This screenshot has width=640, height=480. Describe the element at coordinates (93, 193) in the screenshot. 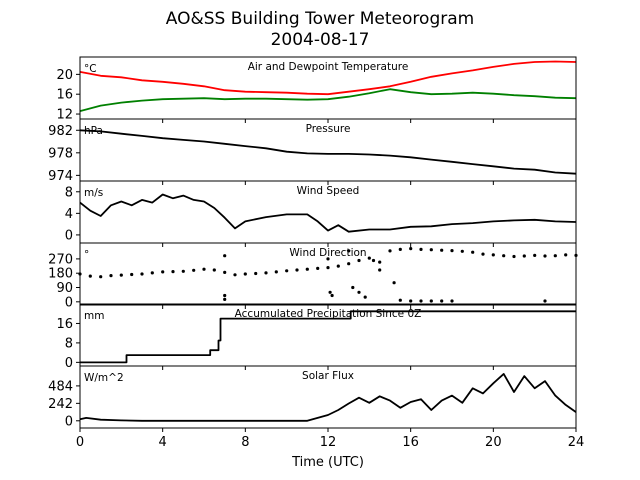

I see `panel-2-unit: m/s` at that location.